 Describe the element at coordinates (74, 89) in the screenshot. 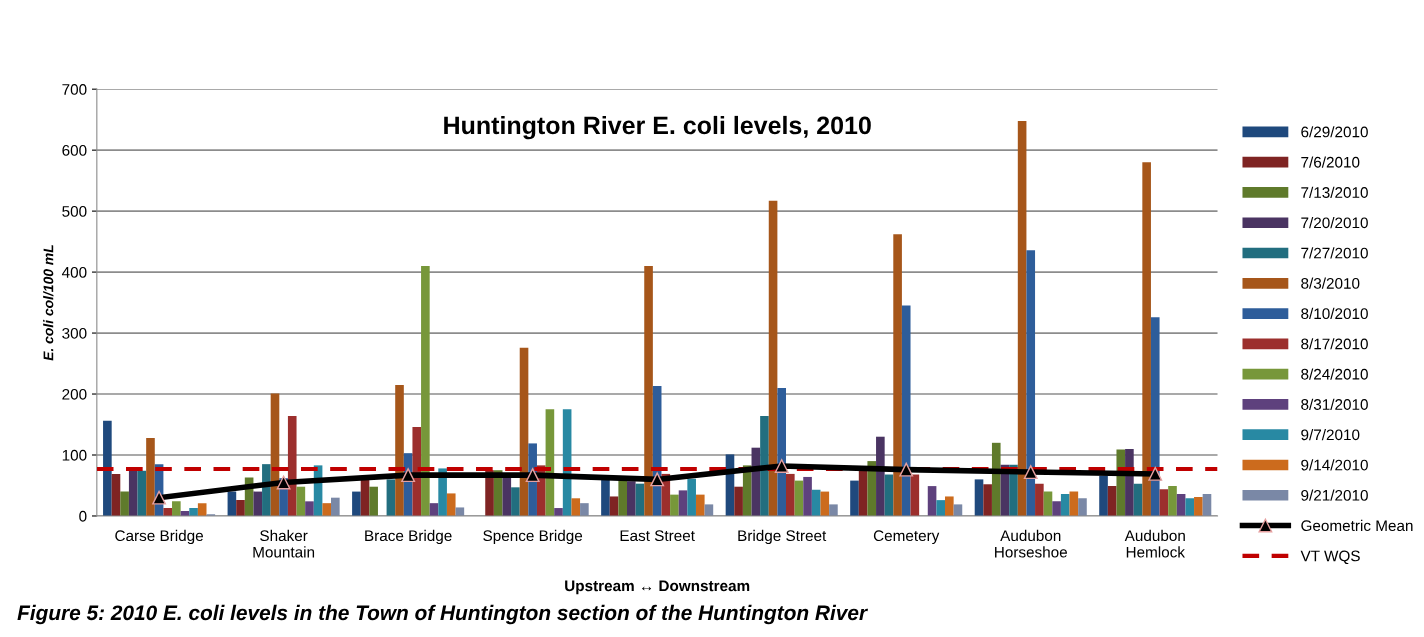

I see `y-tick-label: 700` at that location.